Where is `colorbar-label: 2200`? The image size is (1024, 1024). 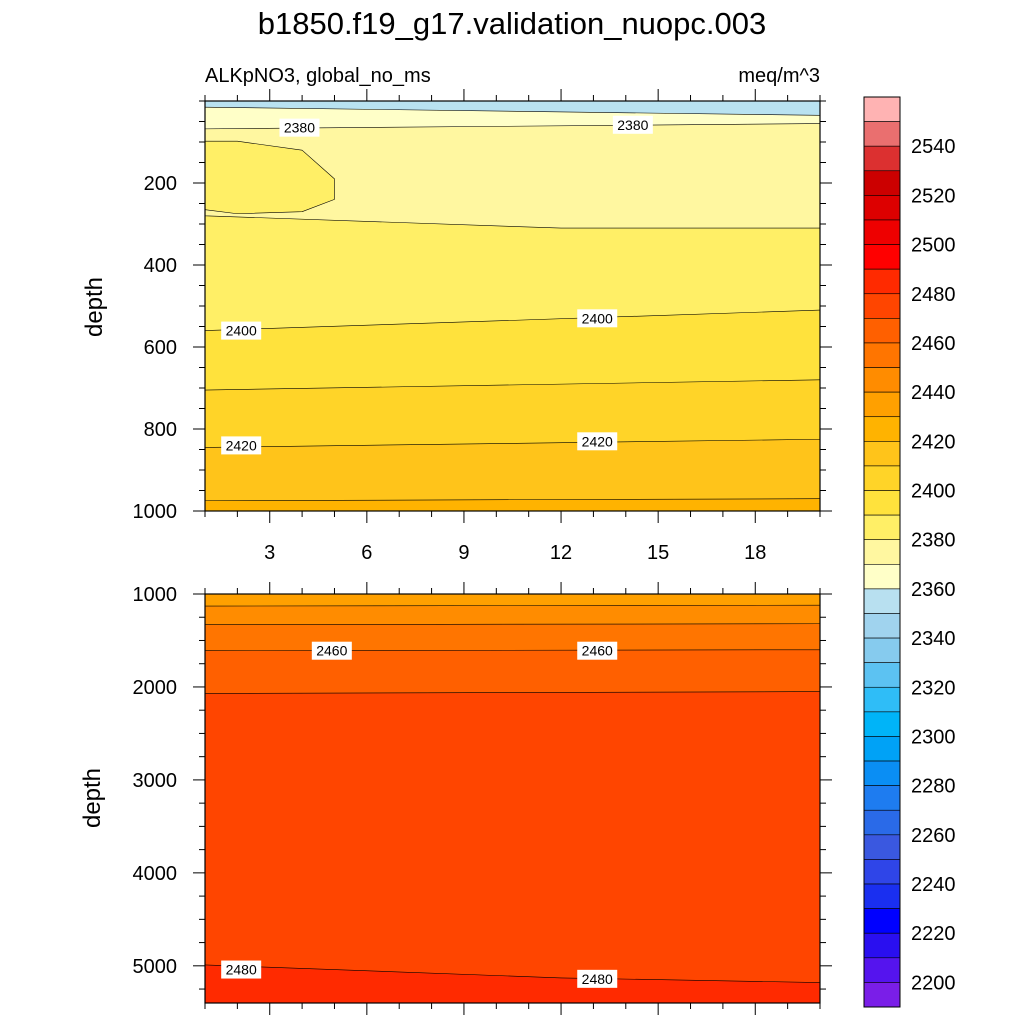
colorbar-label: 2200 is located at coordinates (933, 983).